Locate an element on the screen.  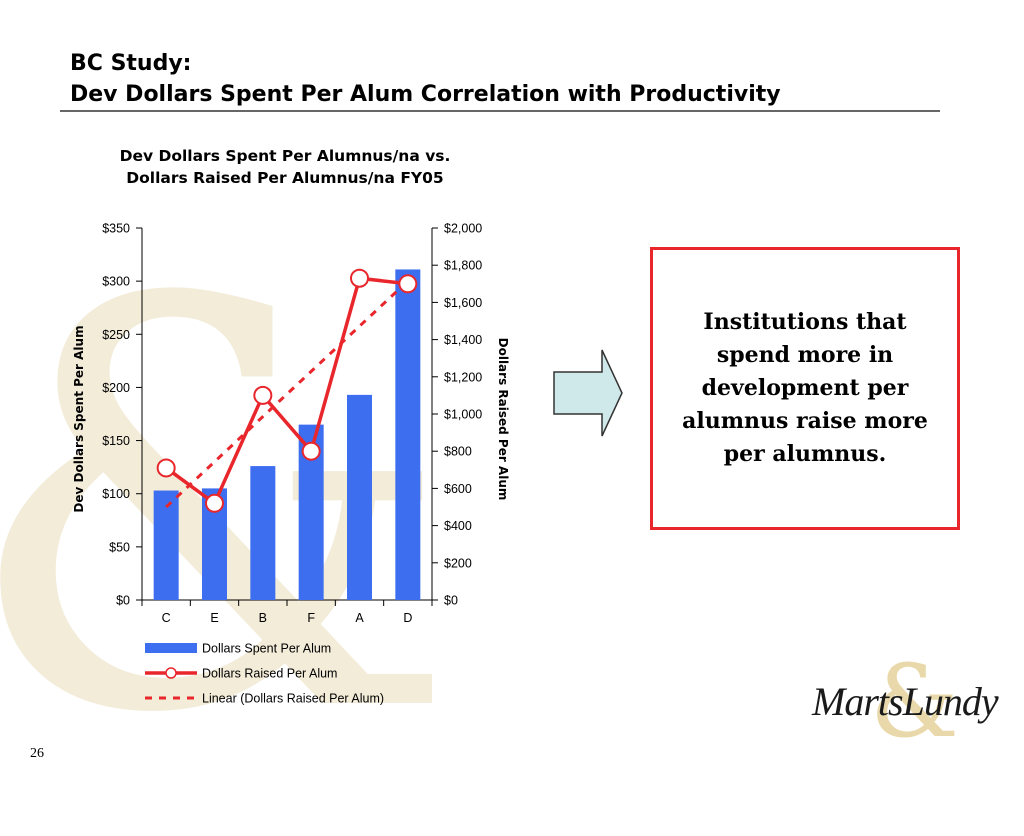
legend-swatch-bars is located at coordinates (171, 648).